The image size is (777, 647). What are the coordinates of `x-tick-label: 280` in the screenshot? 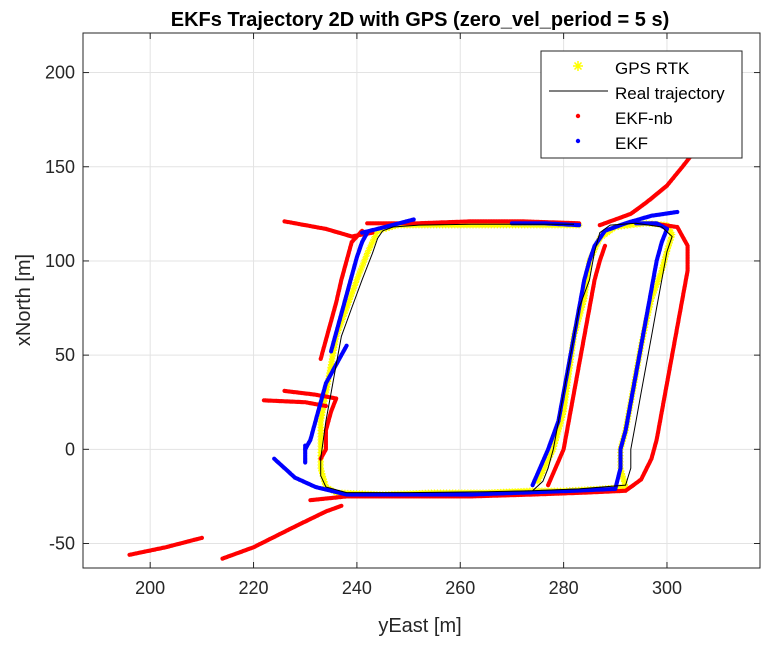 It's located at (564, 588).